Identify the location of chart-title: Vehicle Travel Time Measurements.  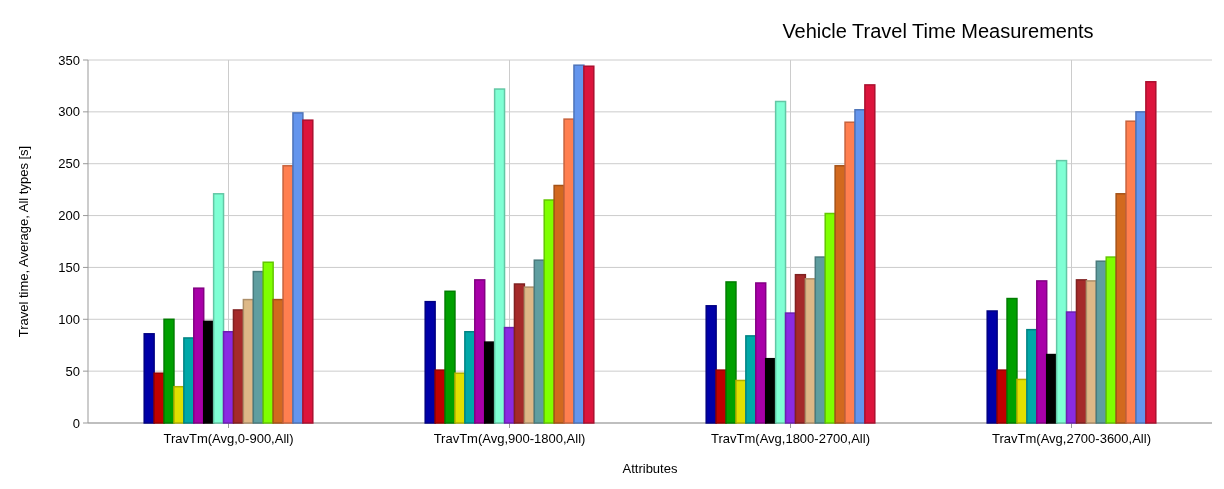
(938, 31).